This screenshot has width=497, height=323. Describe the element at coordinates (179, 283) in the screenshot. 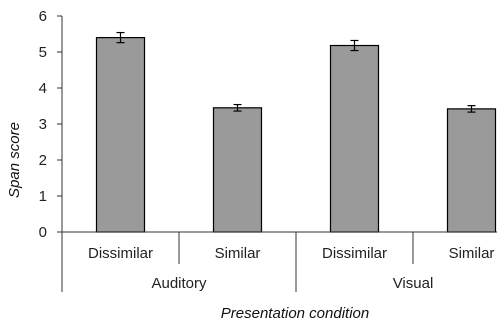

I see `x-group-label: Auditory` at that location.